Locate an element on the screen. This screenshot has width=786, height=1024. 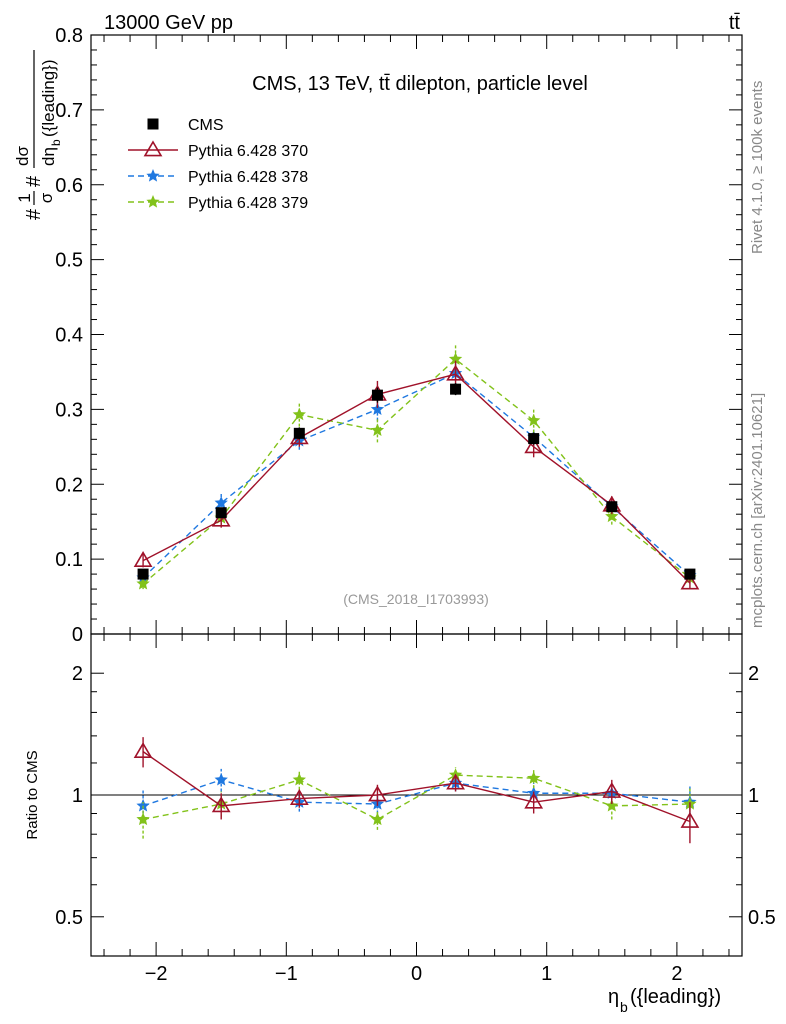
y-tick-label: 0.1 is located at coordinates (69, 560).